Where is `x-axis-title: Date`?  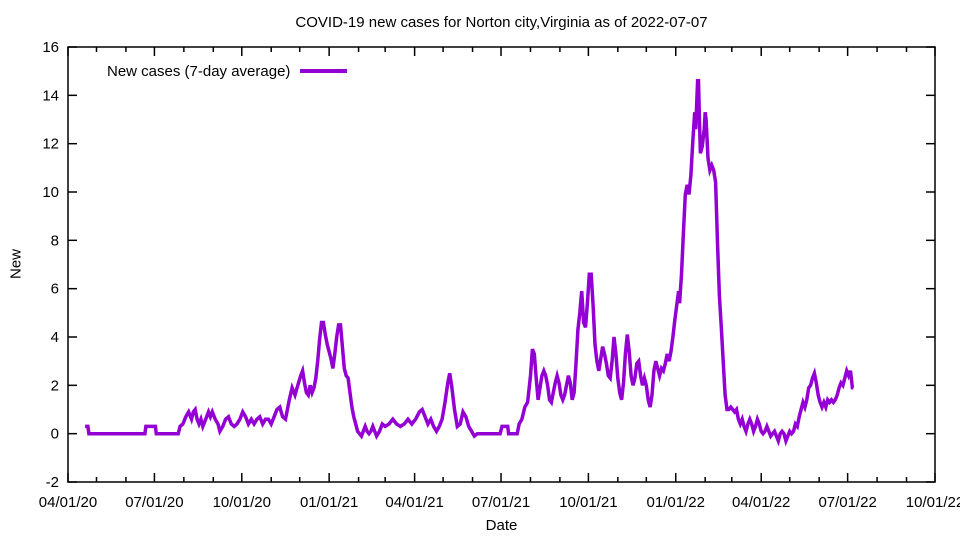 x-axis-title: Date is located at coordinates (501, 525).